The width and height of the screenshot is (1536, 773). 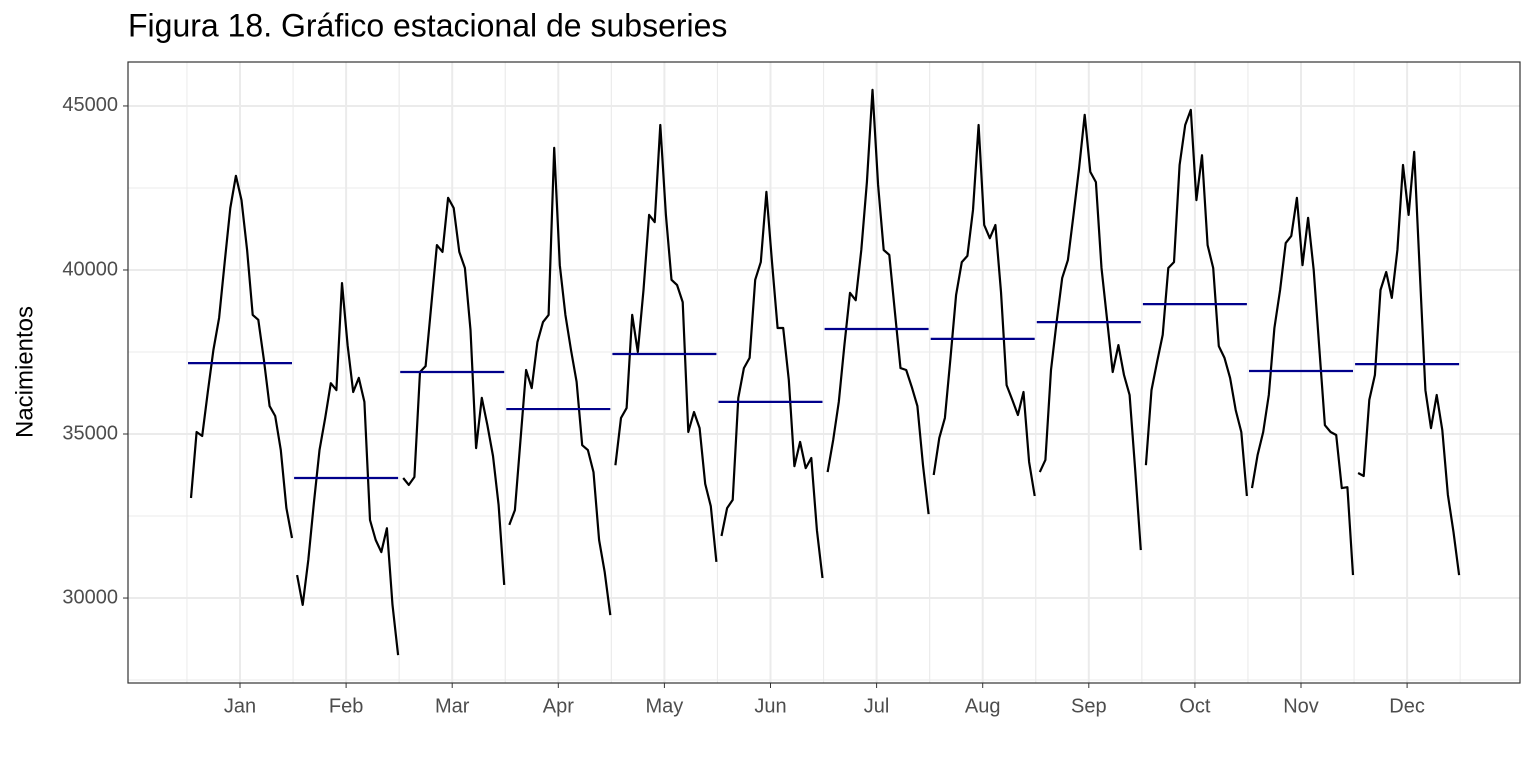 I want to click on x-tick-label: Aug, so click(x=983, y=706).